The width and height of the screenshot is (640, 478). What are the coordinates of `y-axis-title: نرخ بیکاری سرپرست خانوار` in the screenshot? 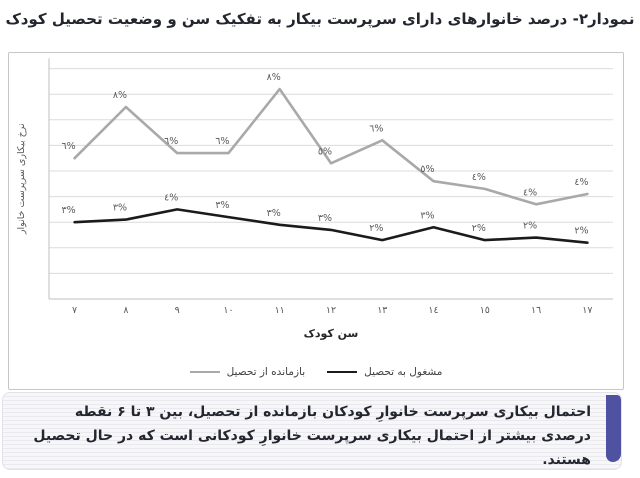 It's located at (21, 179).